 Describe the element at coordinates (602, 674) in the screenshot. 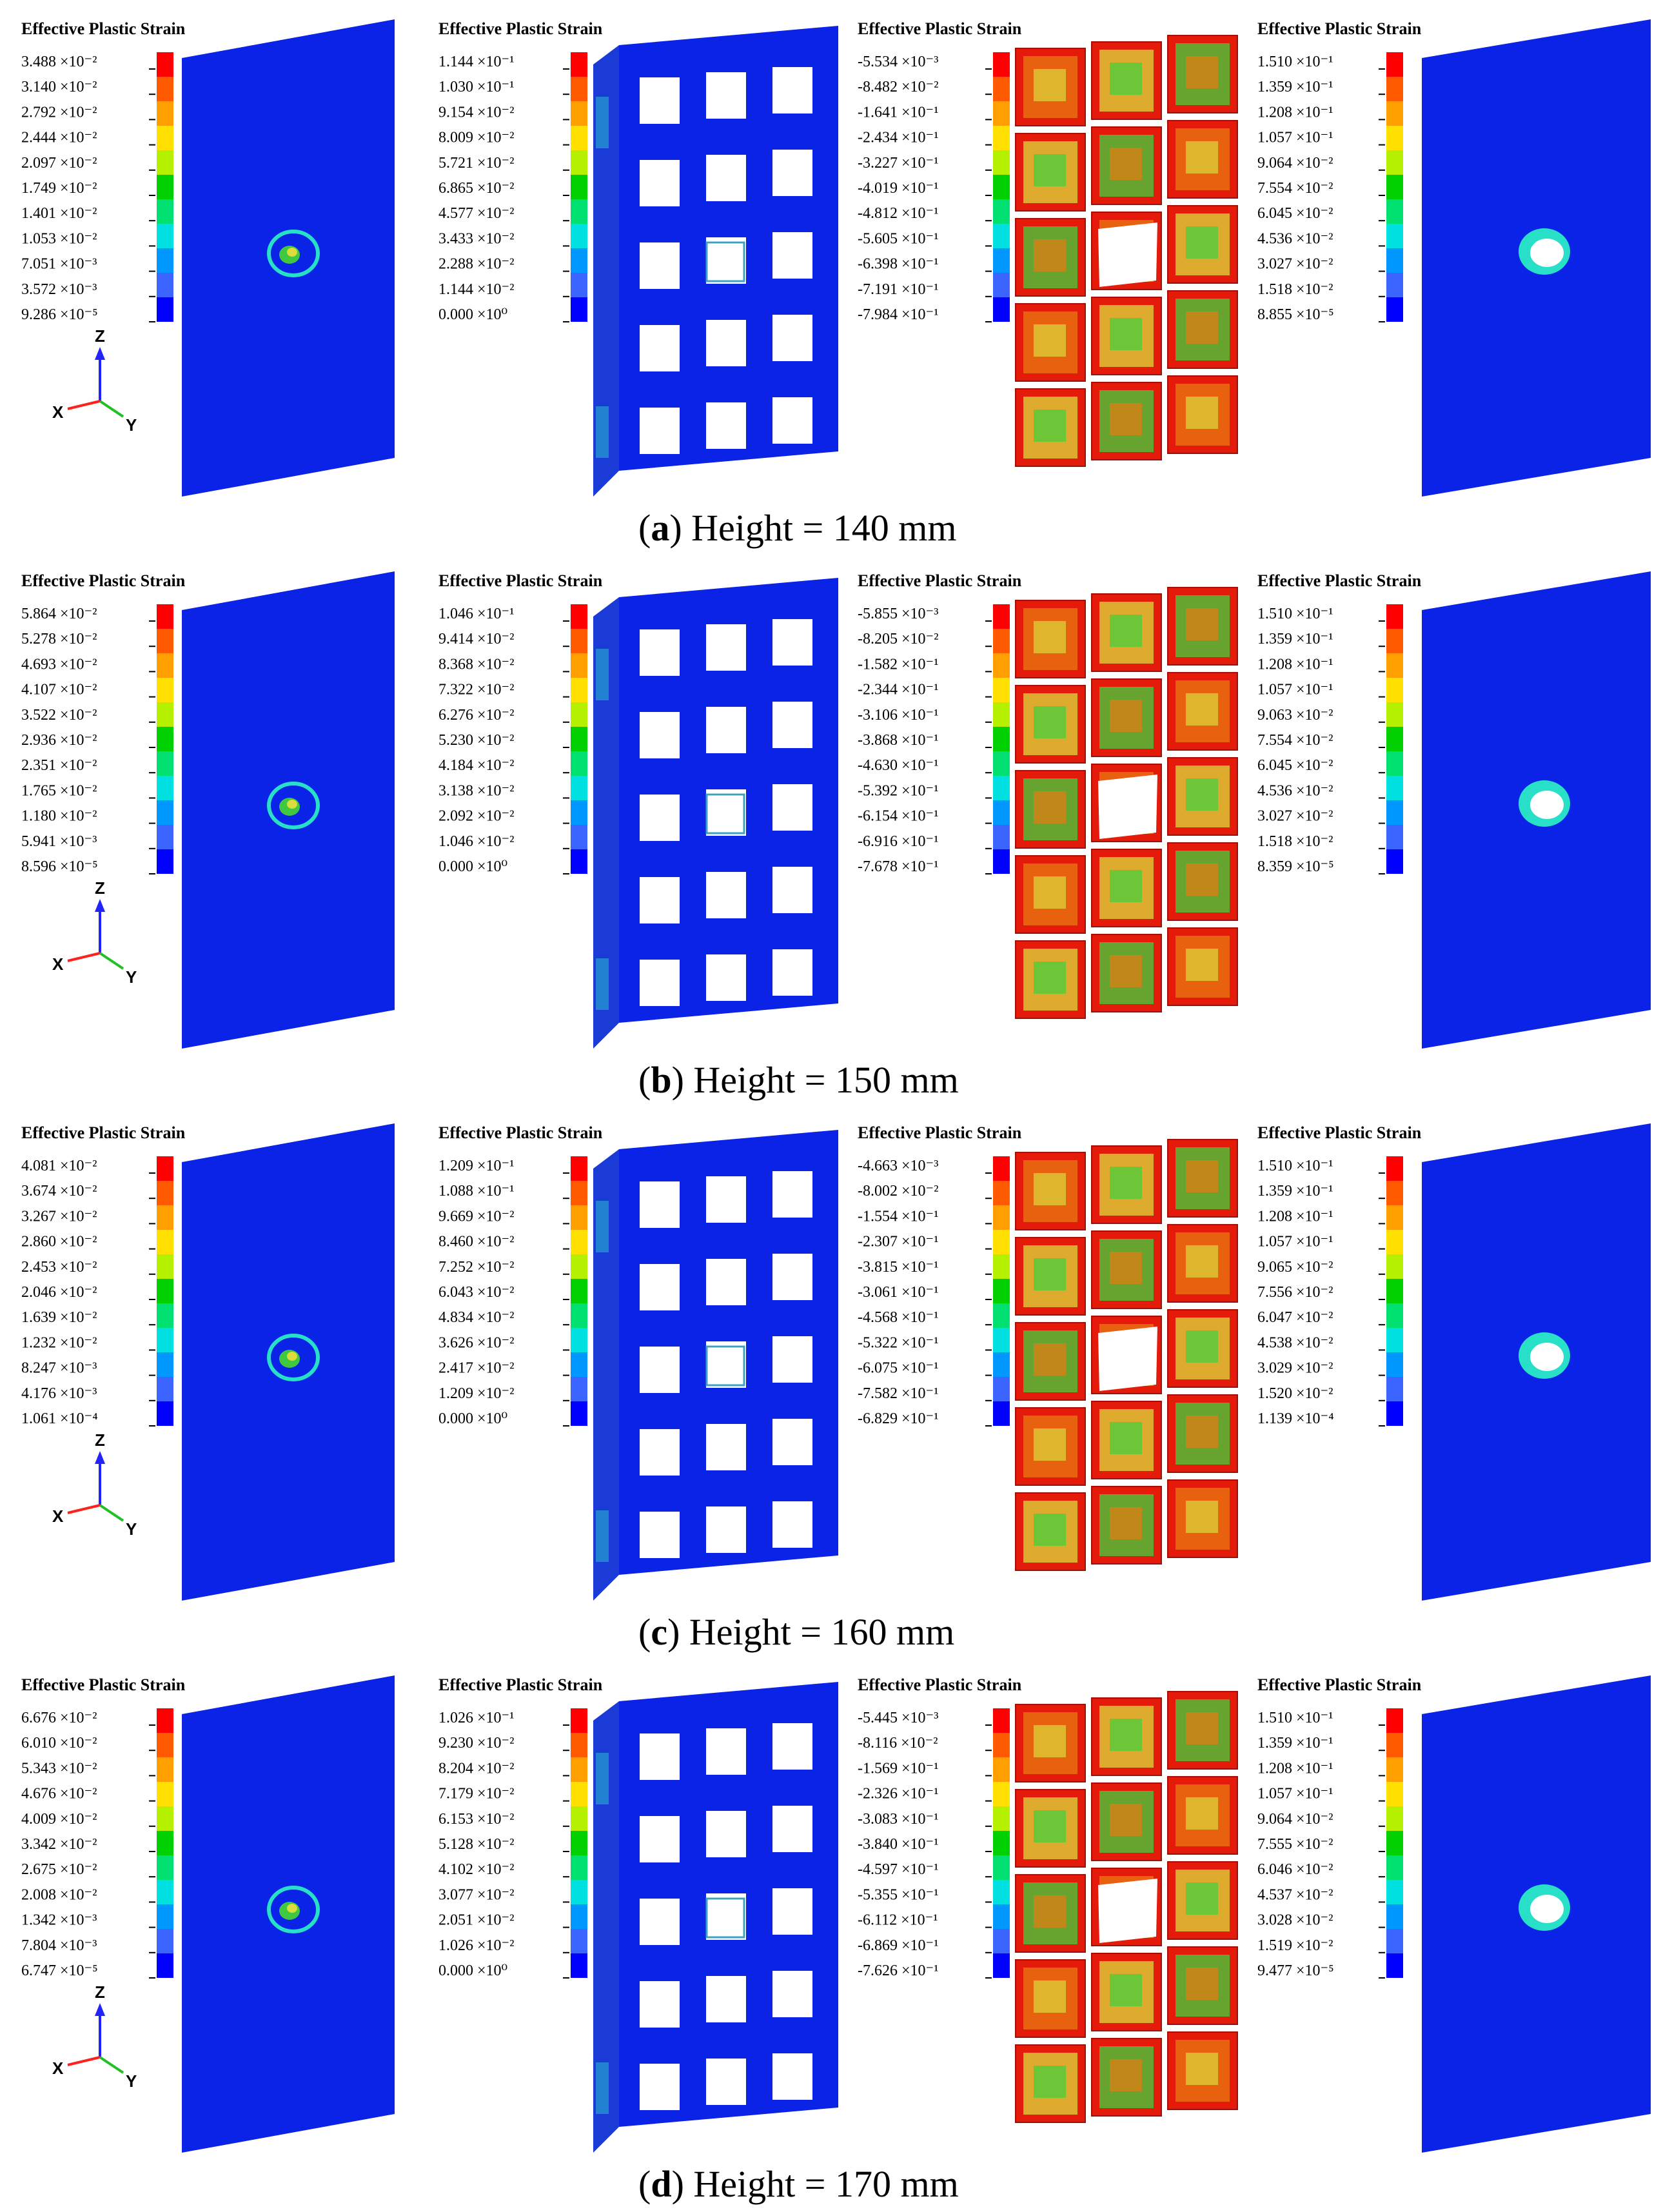

I see `lattice-edge-stress` at that location.